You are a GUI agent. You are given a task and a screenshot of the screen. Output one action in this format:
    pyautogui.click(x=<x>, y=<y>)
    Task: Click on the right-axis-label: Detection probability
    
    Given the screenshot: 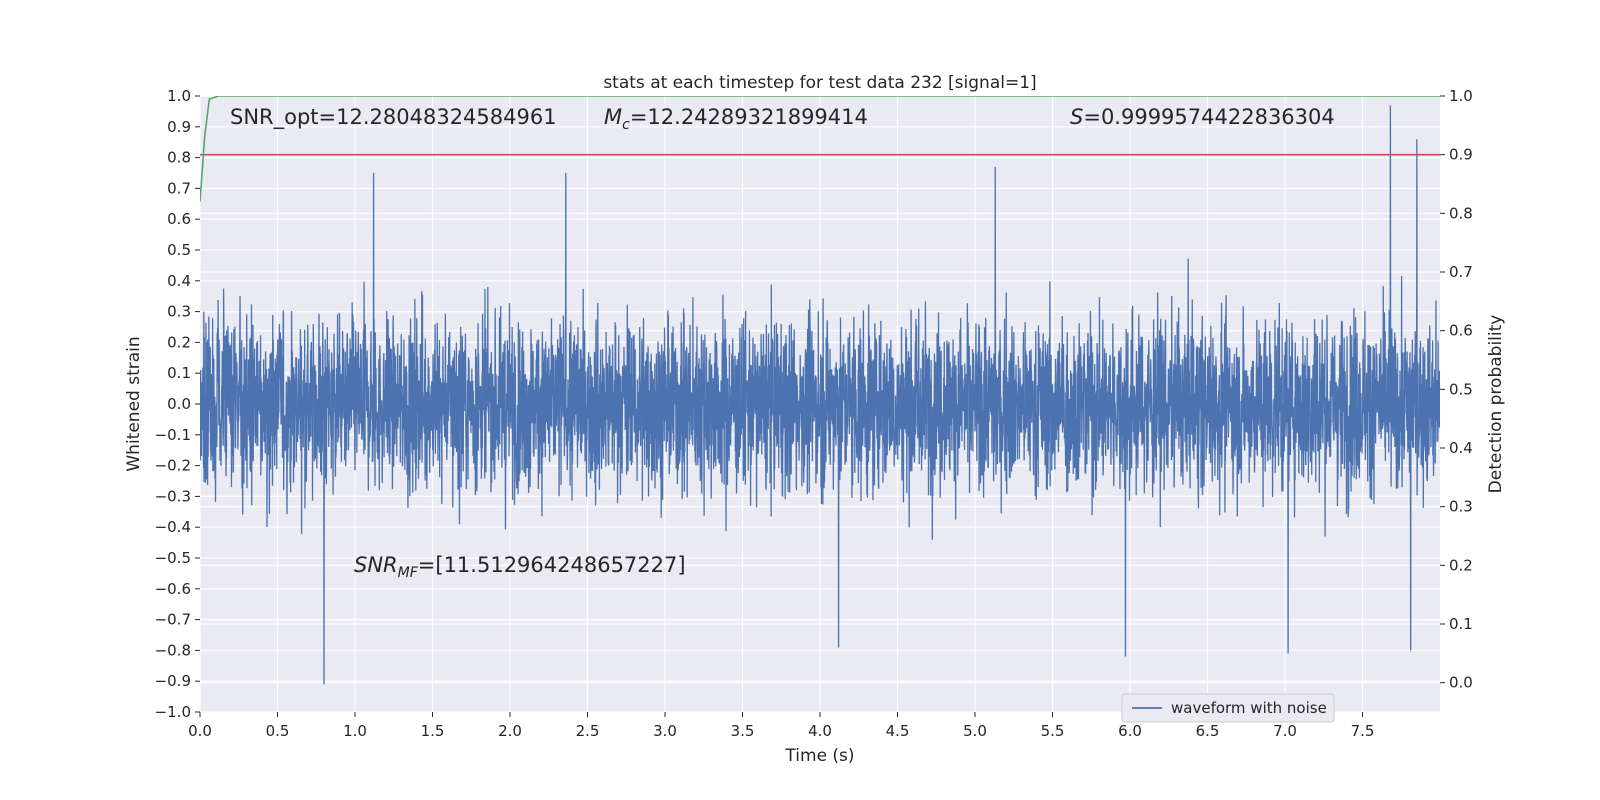 What is the action you would take?
    pyautogui.click(x=1496, y=404)
    